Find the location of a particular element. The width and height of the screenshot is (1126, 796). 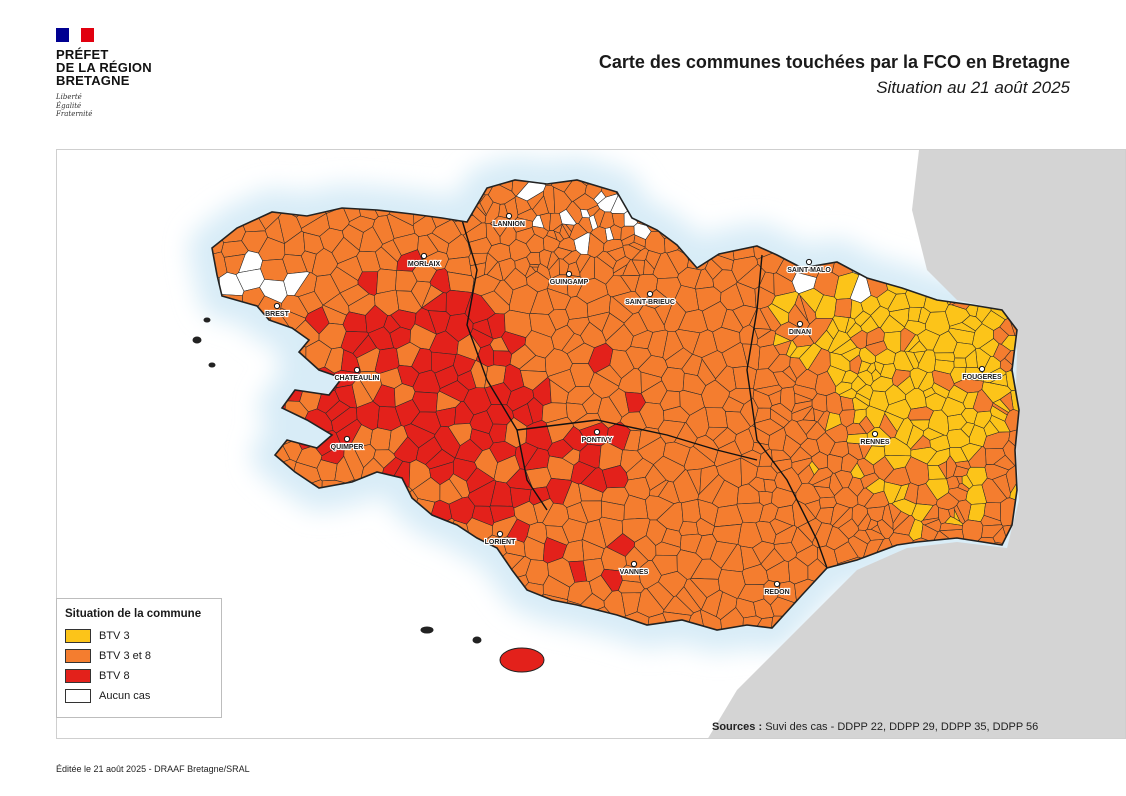

legend-swatch-btv3 is located at coordinates (78, 636).